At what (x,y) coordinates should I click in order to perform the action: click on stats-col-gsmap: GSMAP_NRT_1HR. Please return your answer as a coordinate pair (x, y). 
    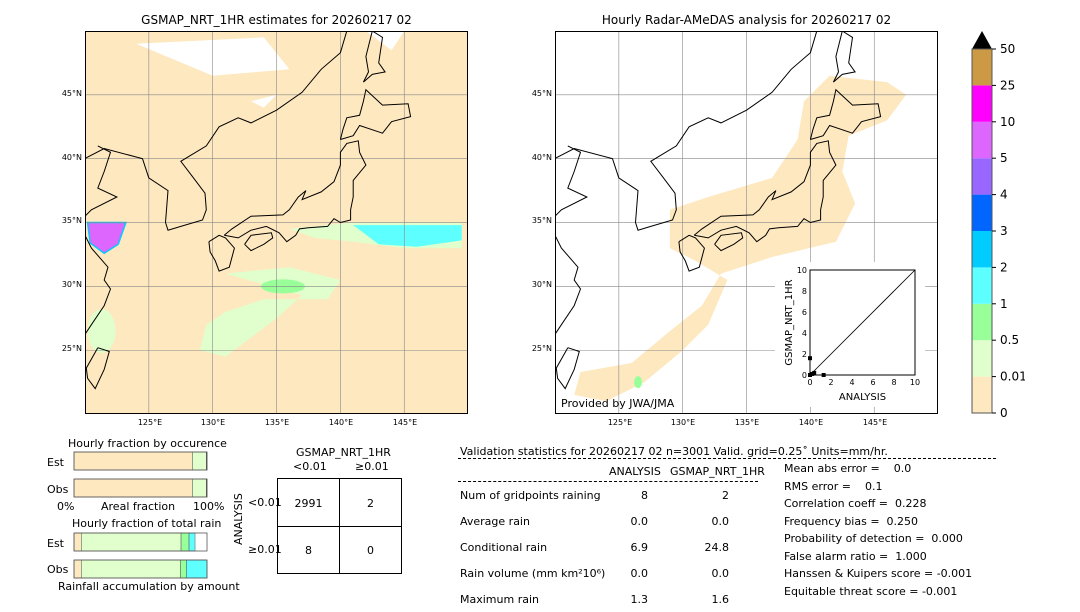
    Looking at the image, I should click on (717, 471).